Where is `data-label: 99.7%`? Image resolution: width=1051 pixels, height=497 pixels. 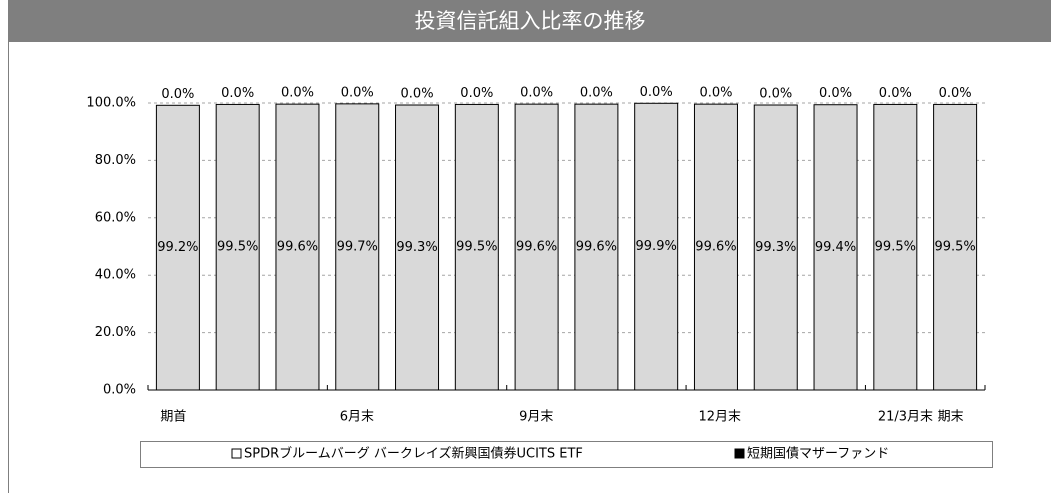 data-label: 99.7% is located at coordinates (357, 246).